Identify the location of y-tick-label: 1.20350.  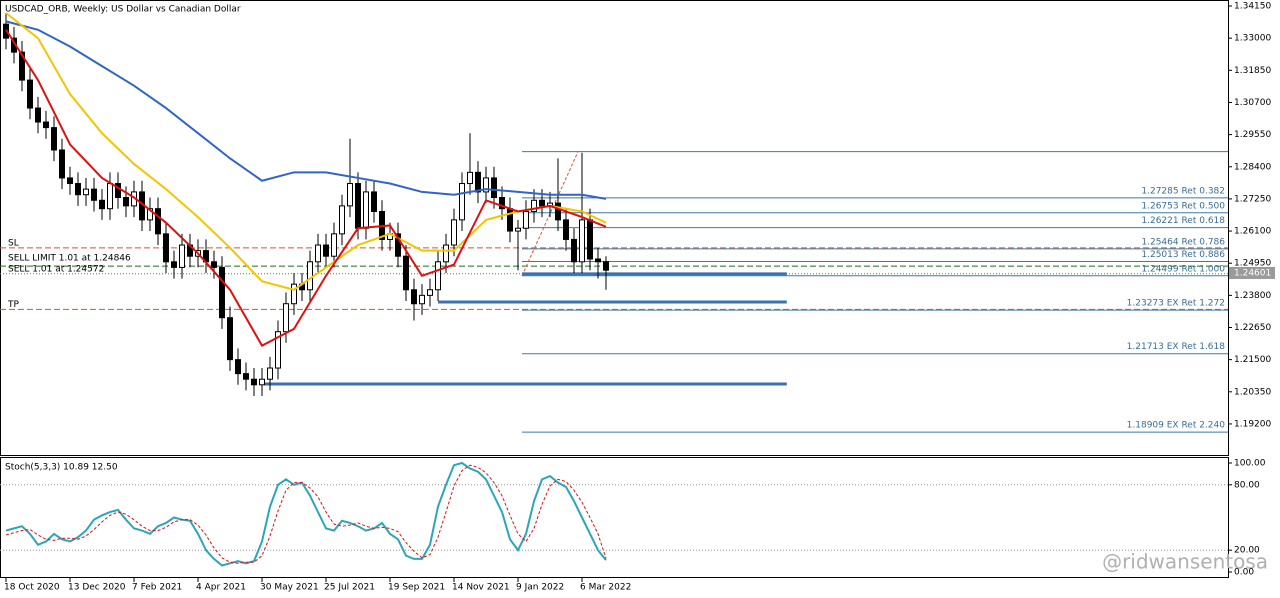
(1252, 392).